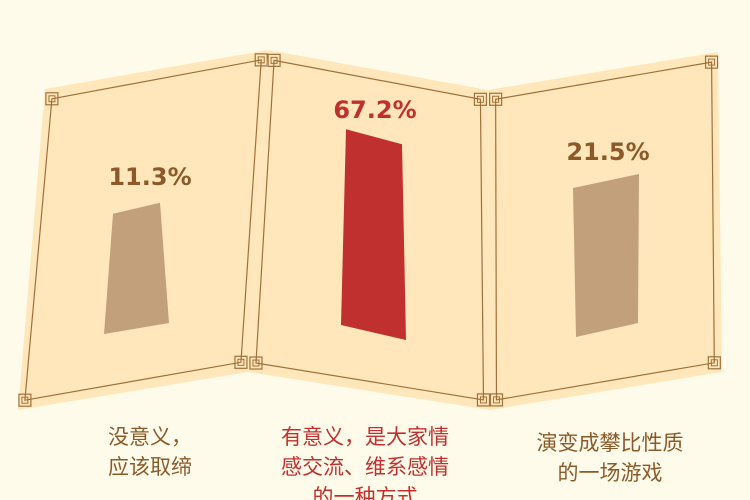  What do you see at coordinates (610, 458) in the screenshot?
I see `caption-2: 演变成攀比性质 的一场游戏` at bounding box center [610, 458].